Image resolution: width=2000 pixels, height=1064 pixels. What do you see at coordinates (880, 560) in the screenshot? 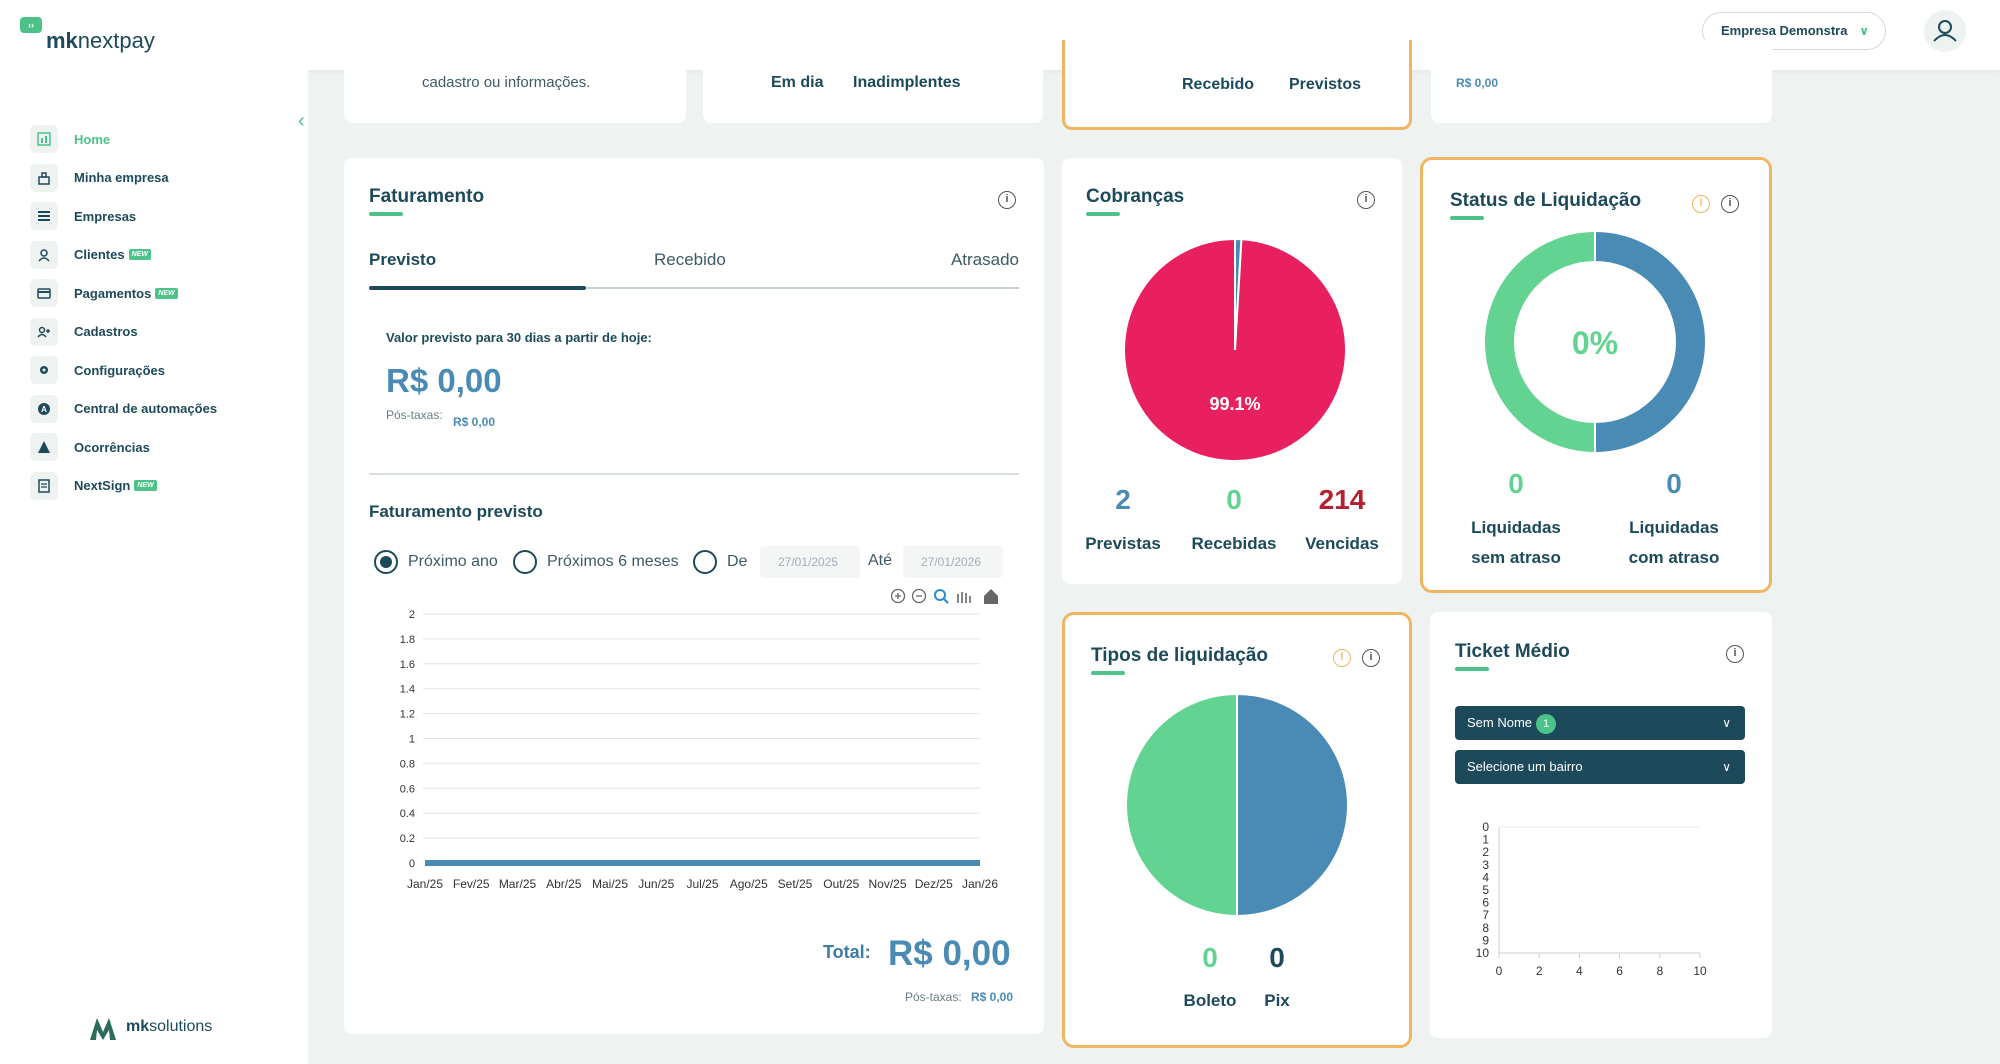
I see `ate-label: Até` at bounding box center [880, 560].